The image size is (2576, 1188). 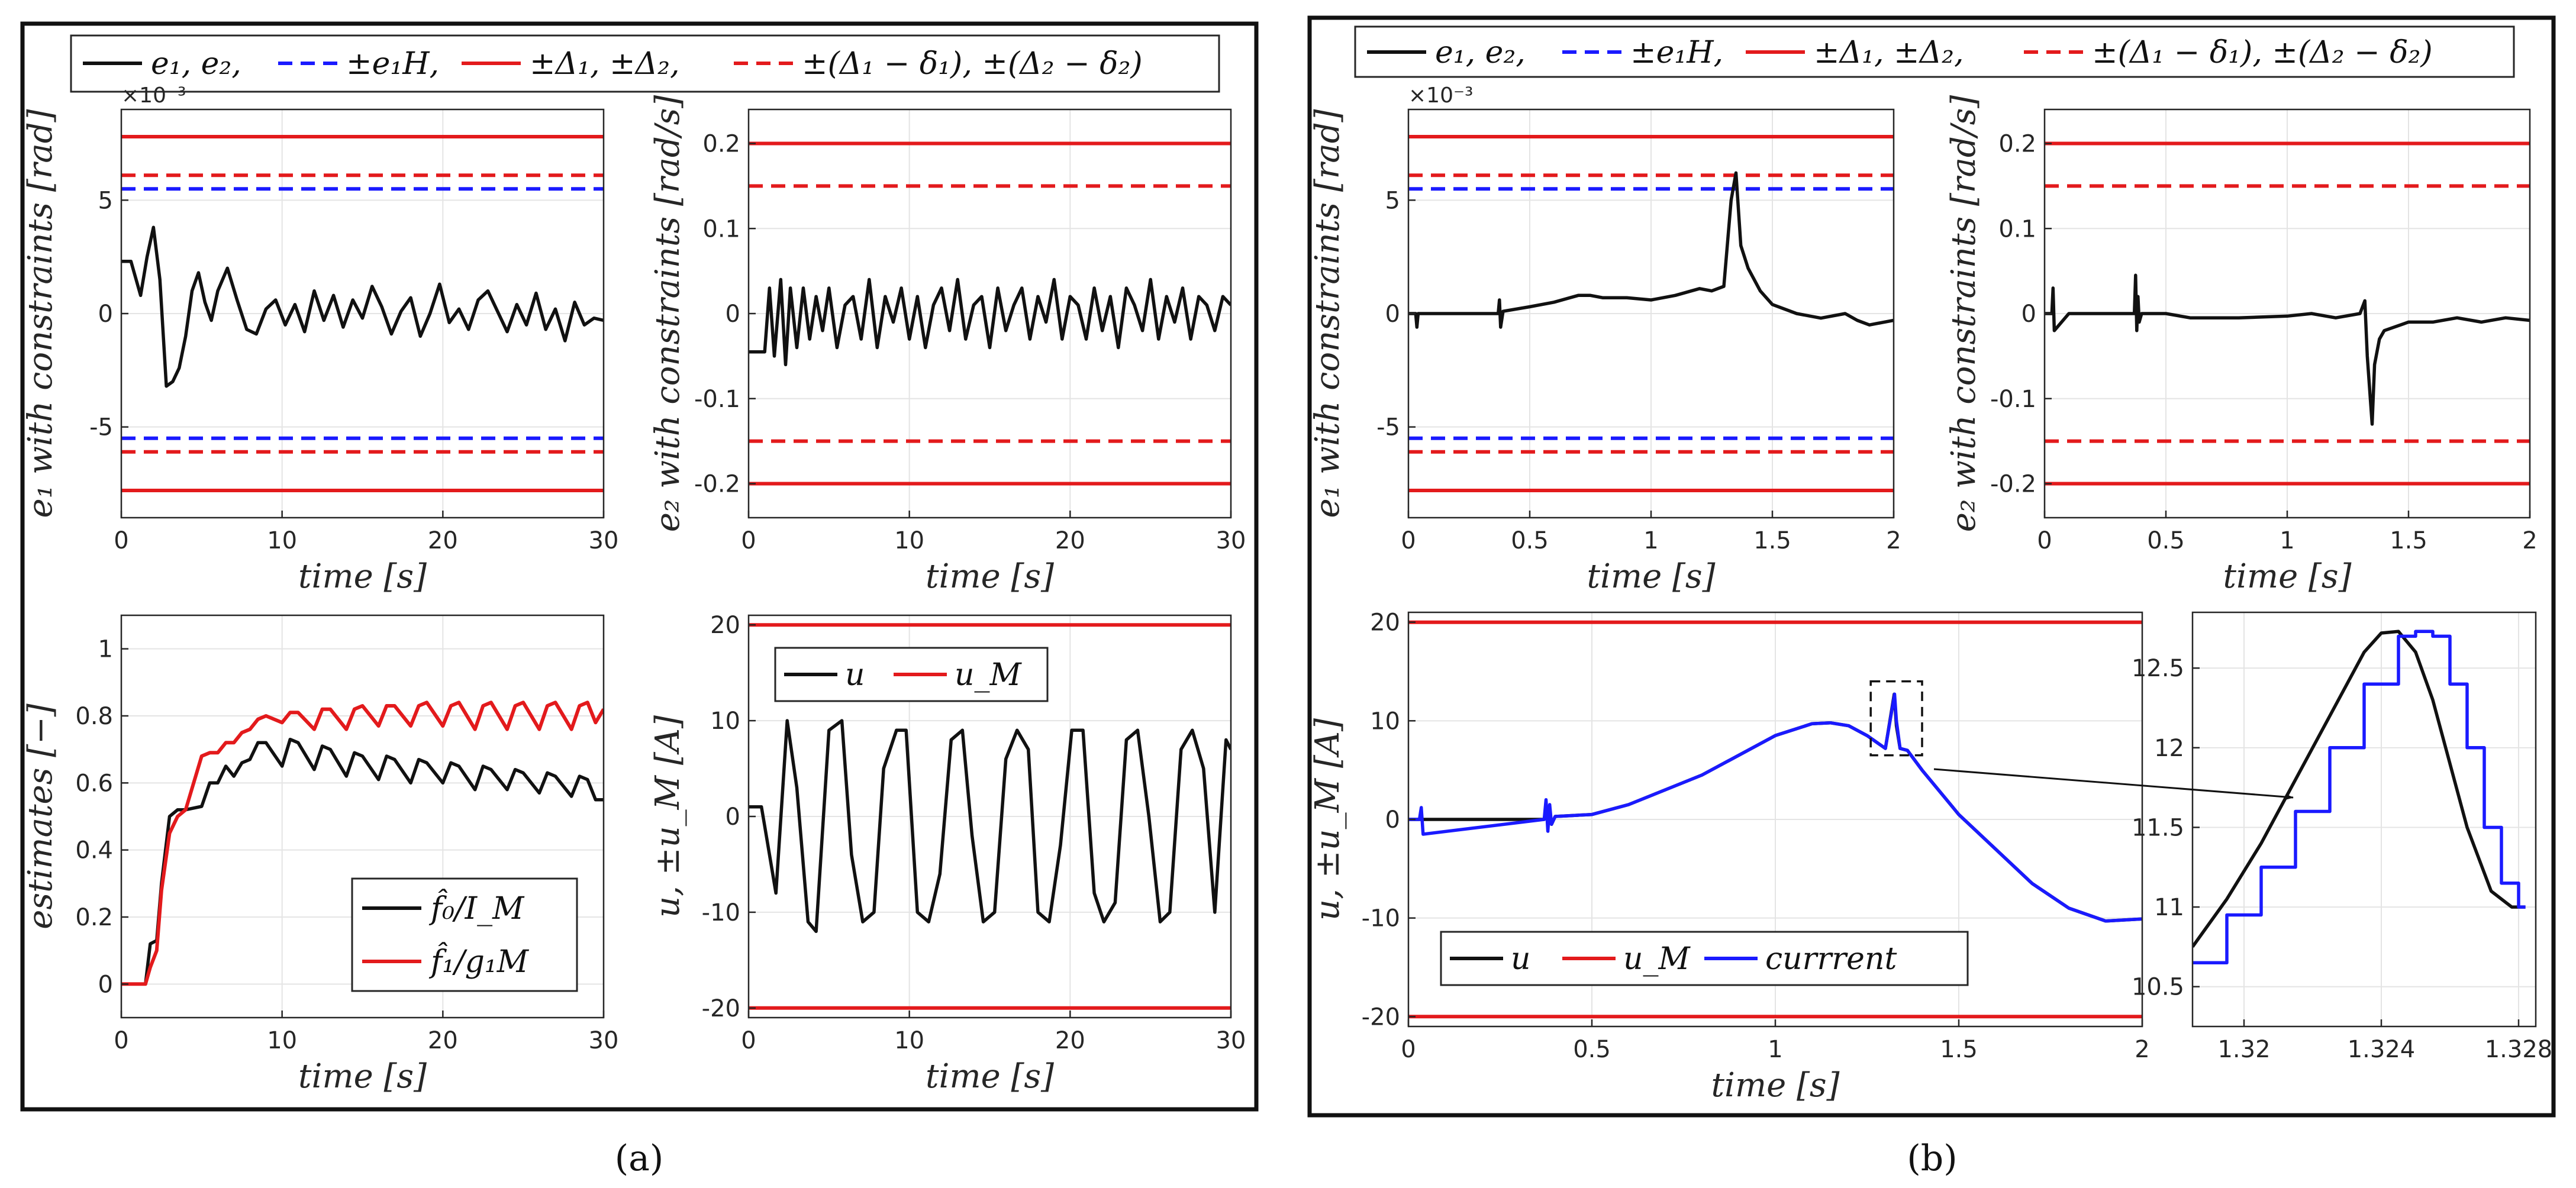 What do you see at coordinates (1327, 820) in the screenshot?
I see `y-axis-label: u, ±u_M [A]` at bounding box center [1327, 820].